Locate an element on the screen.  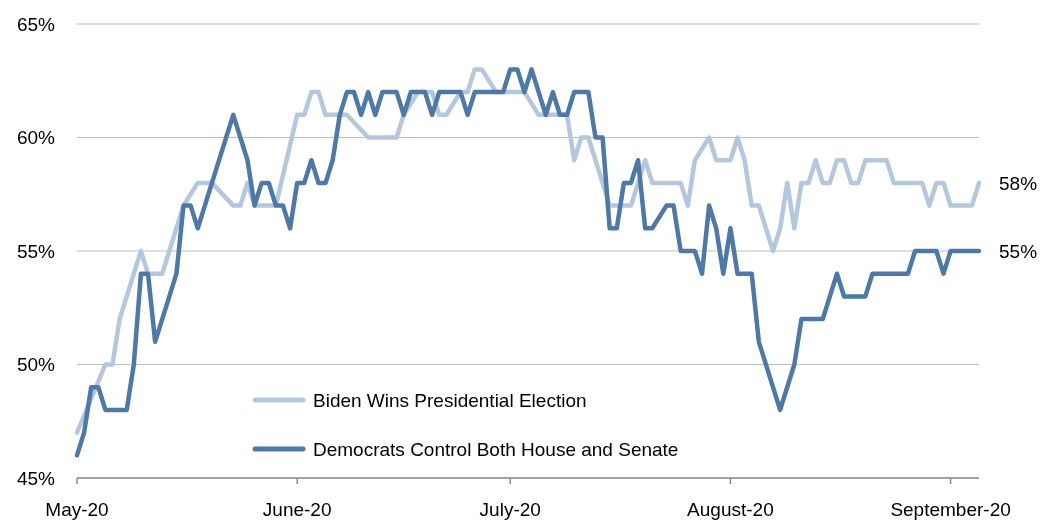
legend-label: Biden Wins Presidential Election is located at coordinates (450, 400).